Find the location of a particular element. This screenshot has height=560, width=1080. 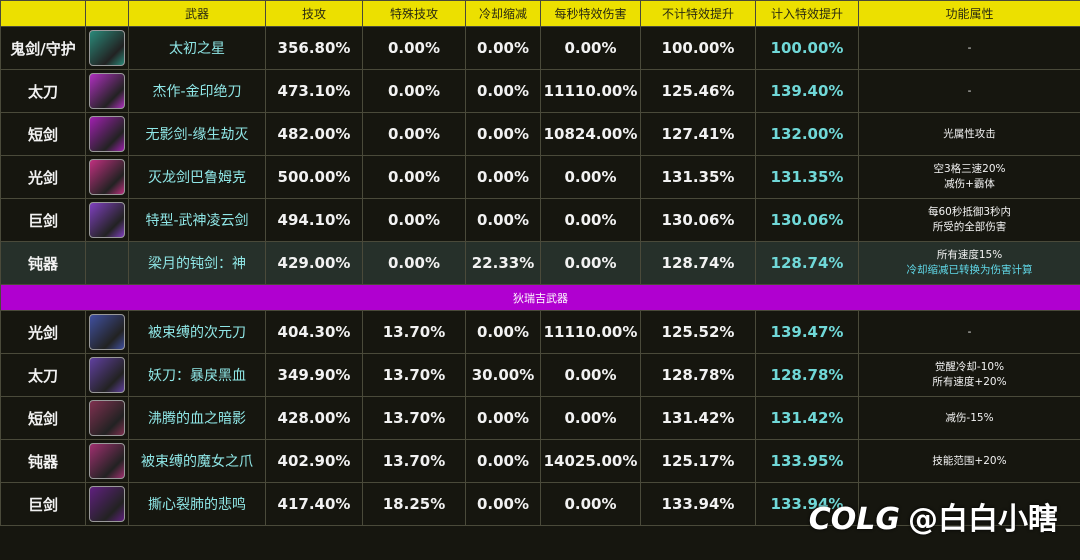

stat-cell: 130.06% is located at coordinates (807, 220).